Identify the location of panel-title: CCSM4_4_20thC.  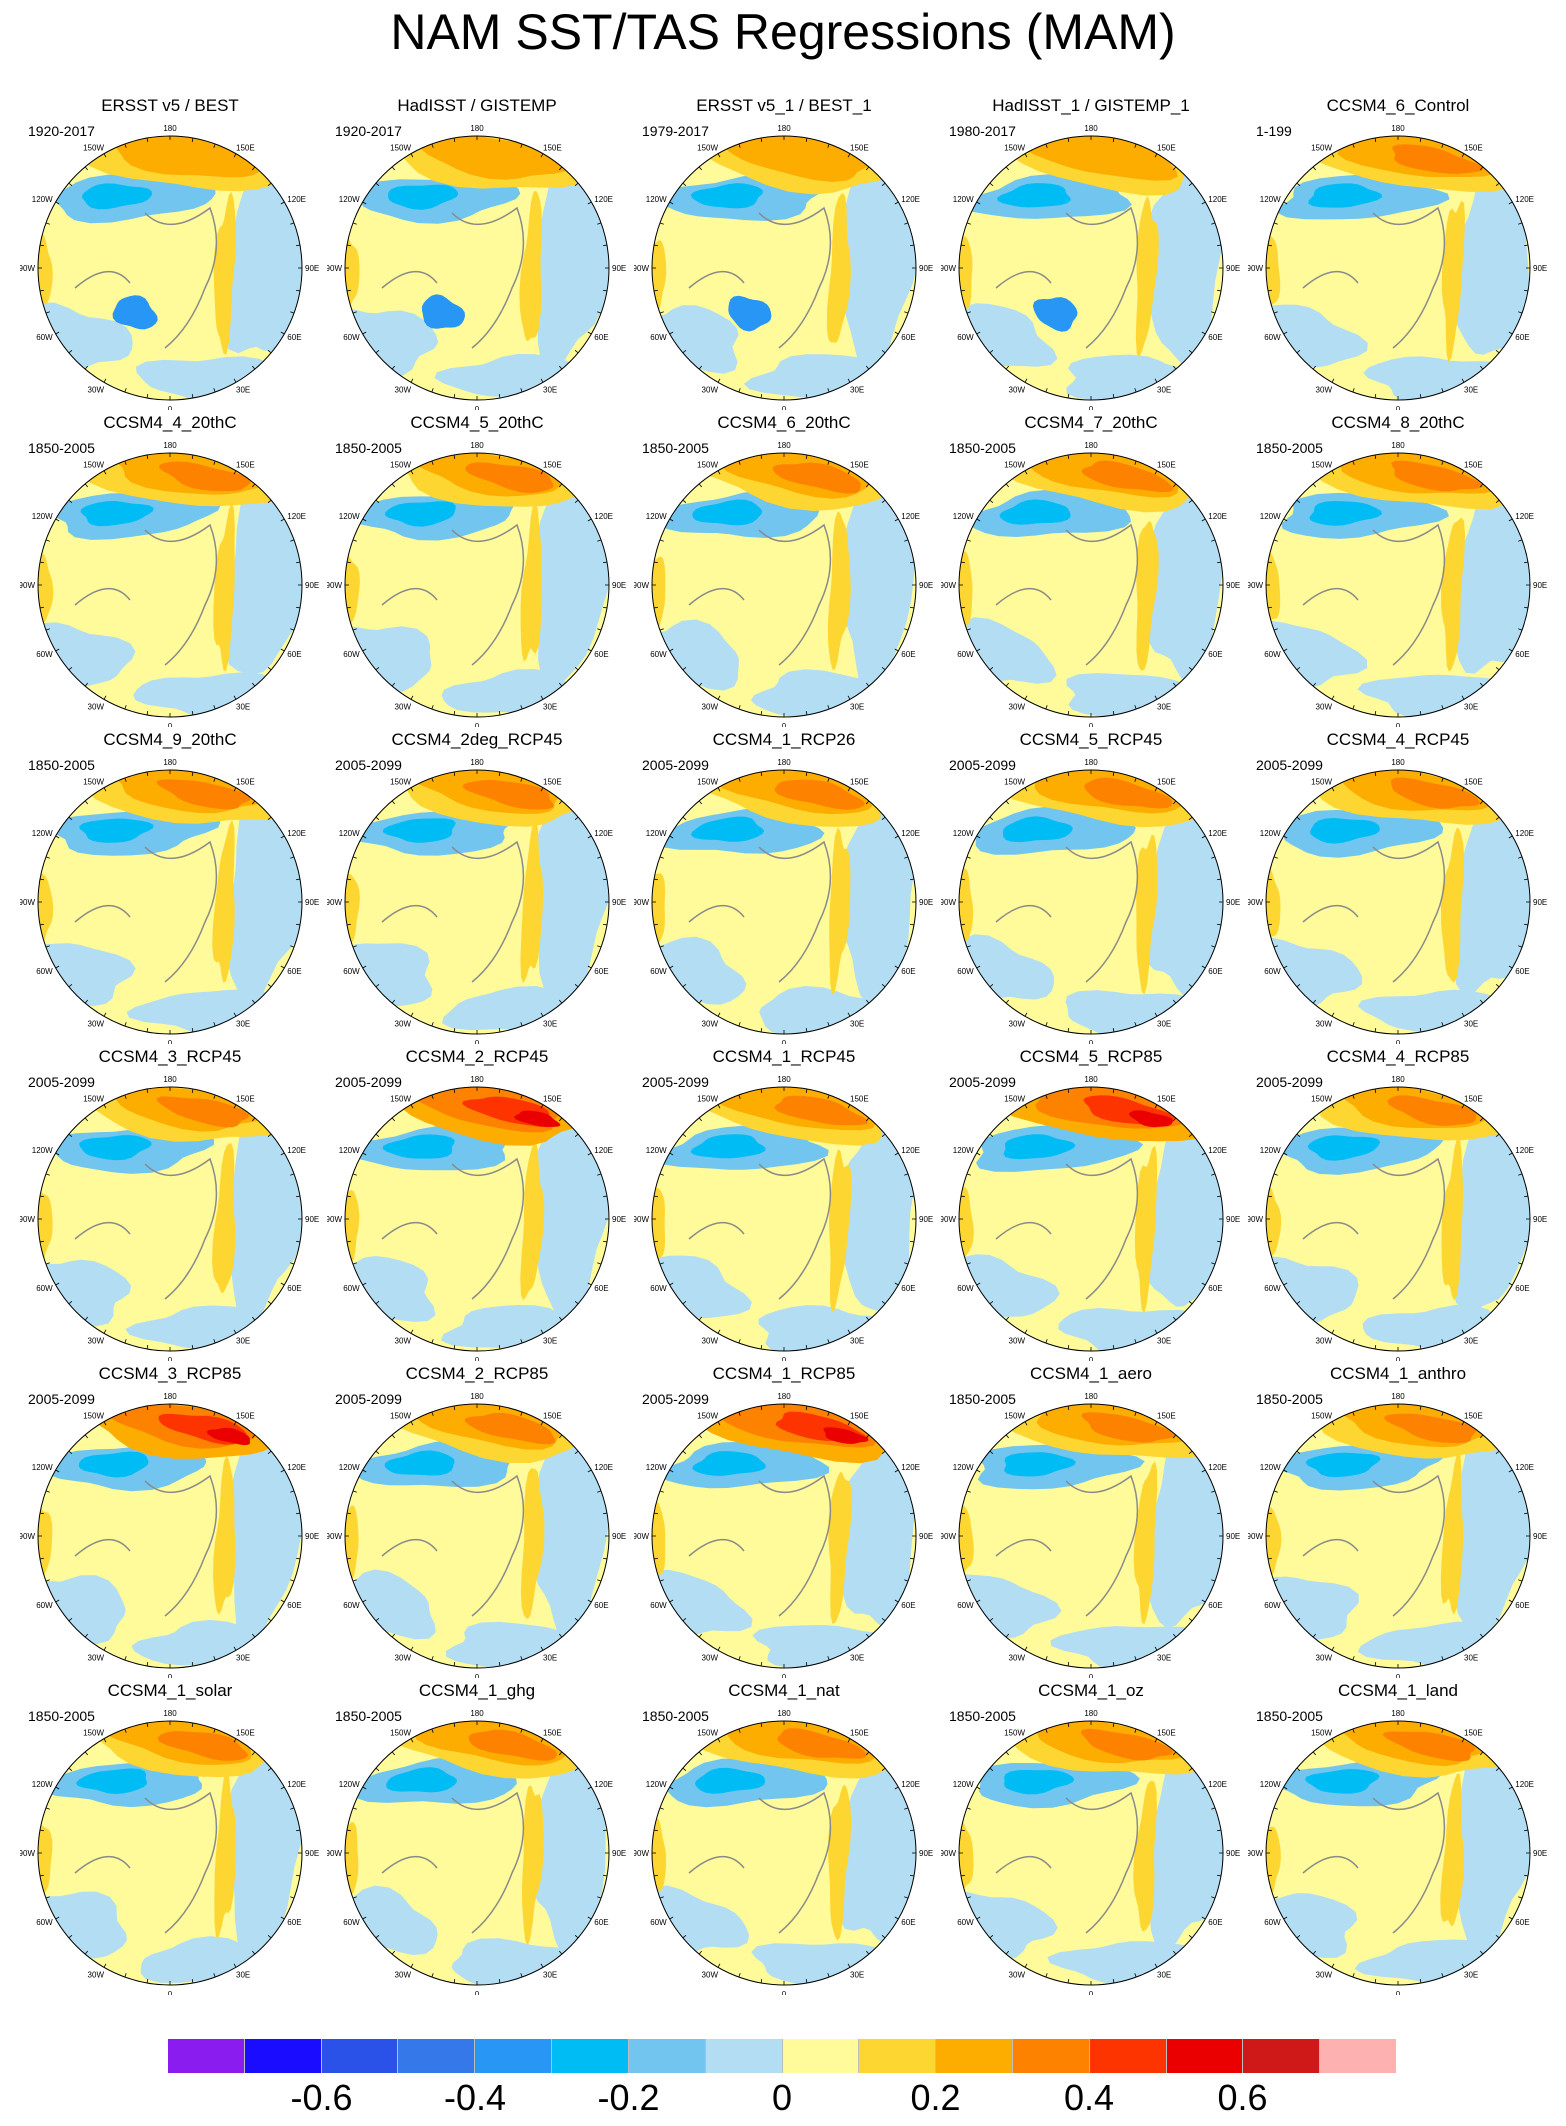
(170, 422).